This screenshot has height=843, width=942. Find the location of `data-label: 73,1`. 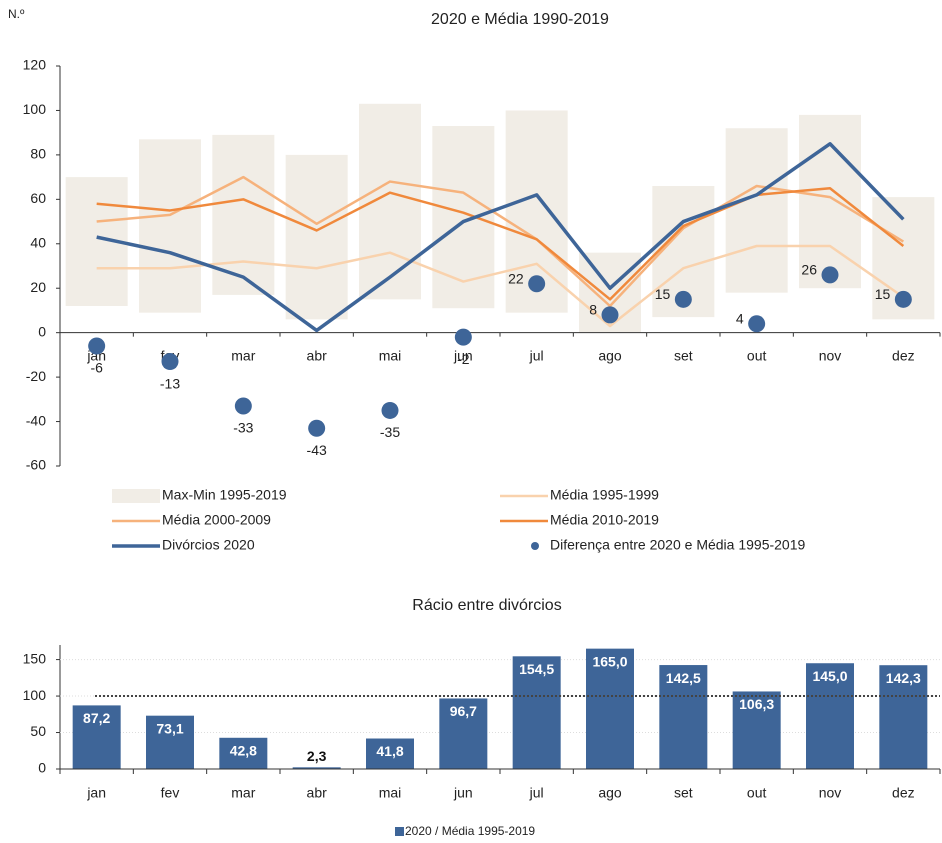

data-label: 73,1 is located at coordinates (169, 728).